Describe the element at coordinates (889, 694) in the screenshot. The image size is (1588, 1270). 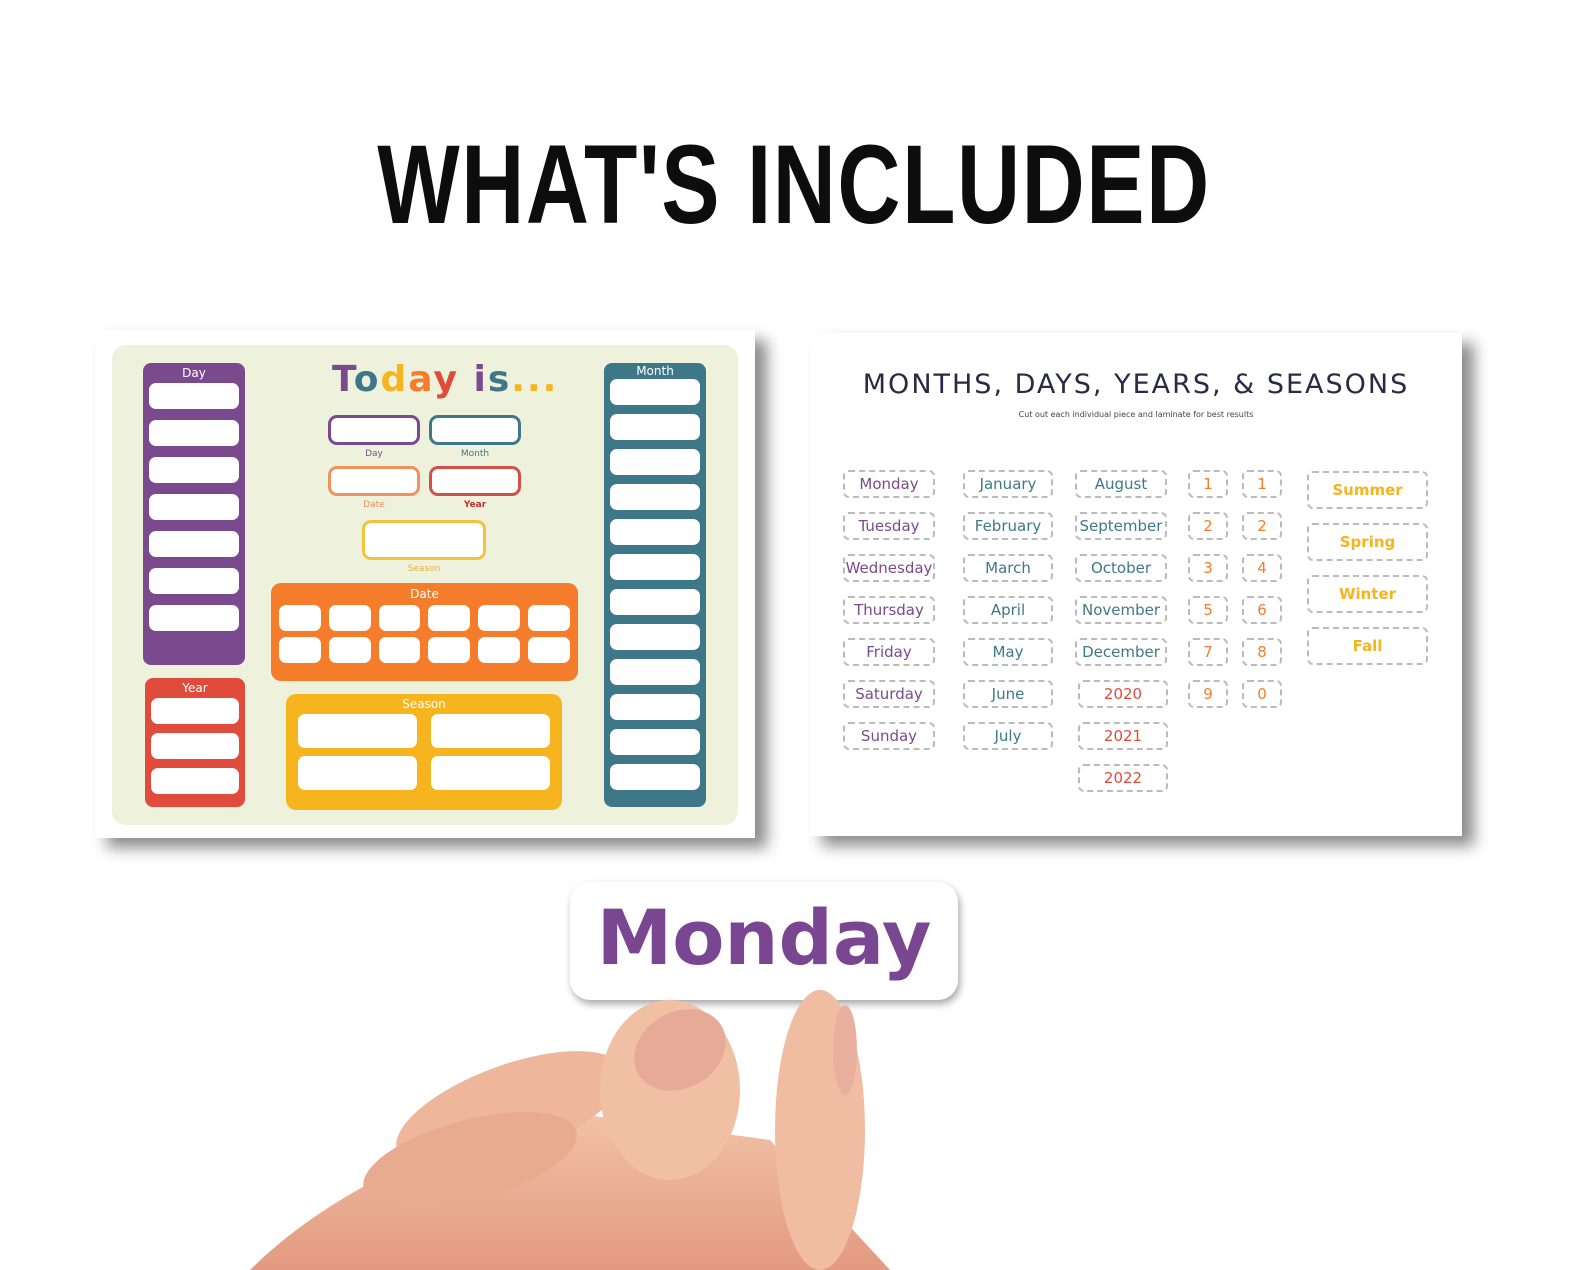
I see `cutout-piece: Saturday` at that location.